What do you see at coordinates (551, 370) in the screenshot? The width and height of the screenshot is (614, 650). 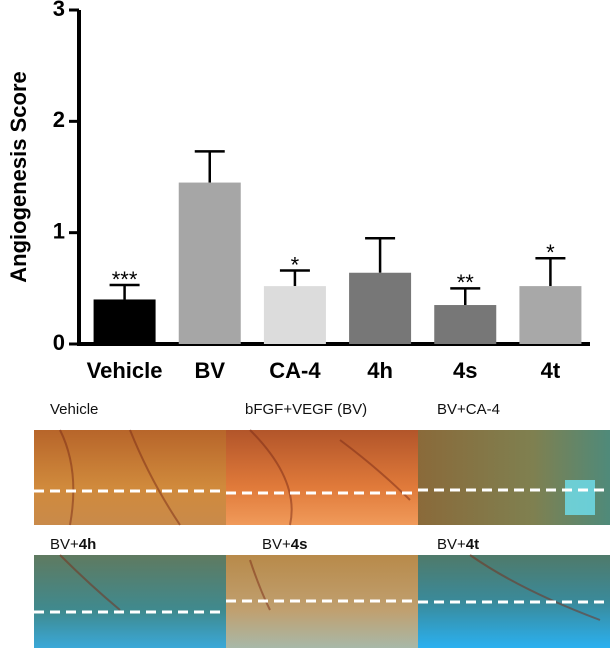 I see `x-tick-label: 4t` at bounding box center [551, 370].